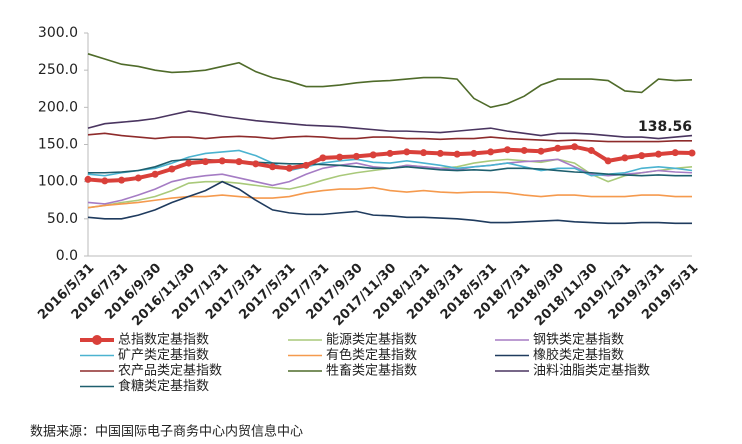 The image size is (742, 444). Describe the element at coordinates (371, 340) in the screenshot. I see `legend-label: 能源类定基指数` at that location.